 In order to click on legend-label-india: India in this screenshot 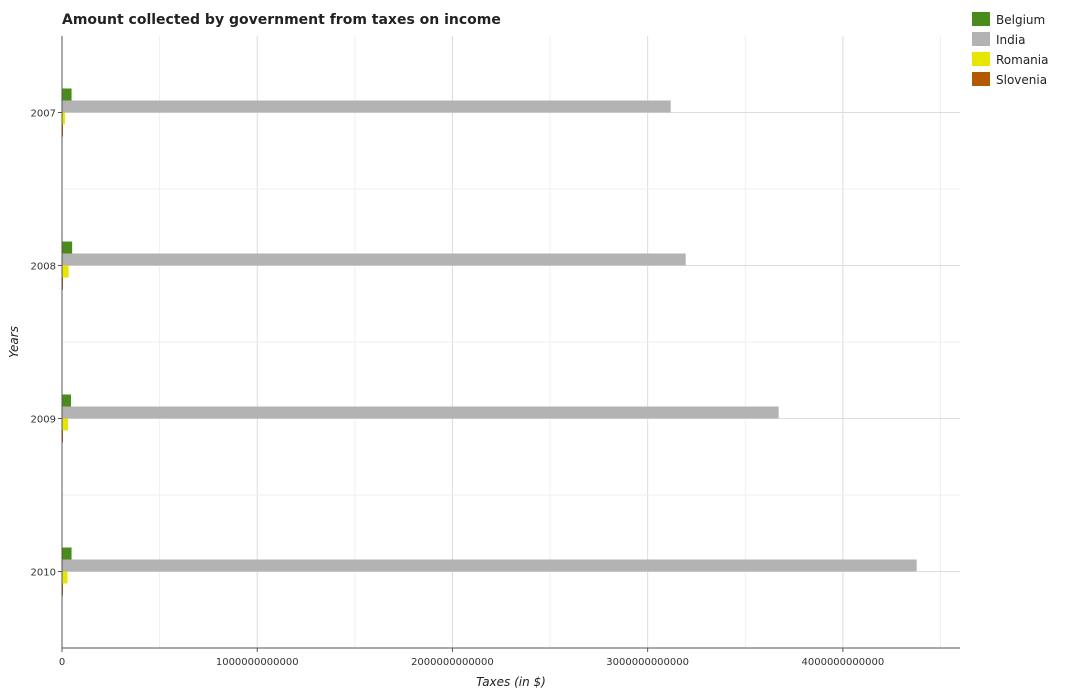, I will do `click(1010, 40)`.